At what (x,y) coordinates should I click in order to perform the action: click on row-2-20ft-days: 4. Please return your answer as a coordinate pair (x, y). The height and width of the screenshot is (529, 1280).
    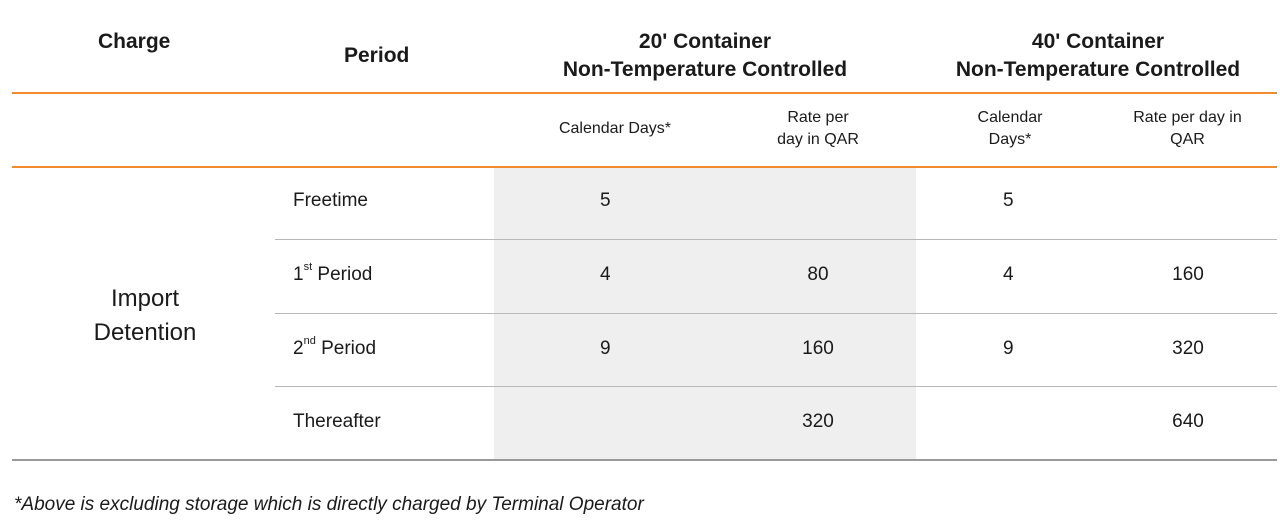
    Looking at the image, I should click on (605, 274).